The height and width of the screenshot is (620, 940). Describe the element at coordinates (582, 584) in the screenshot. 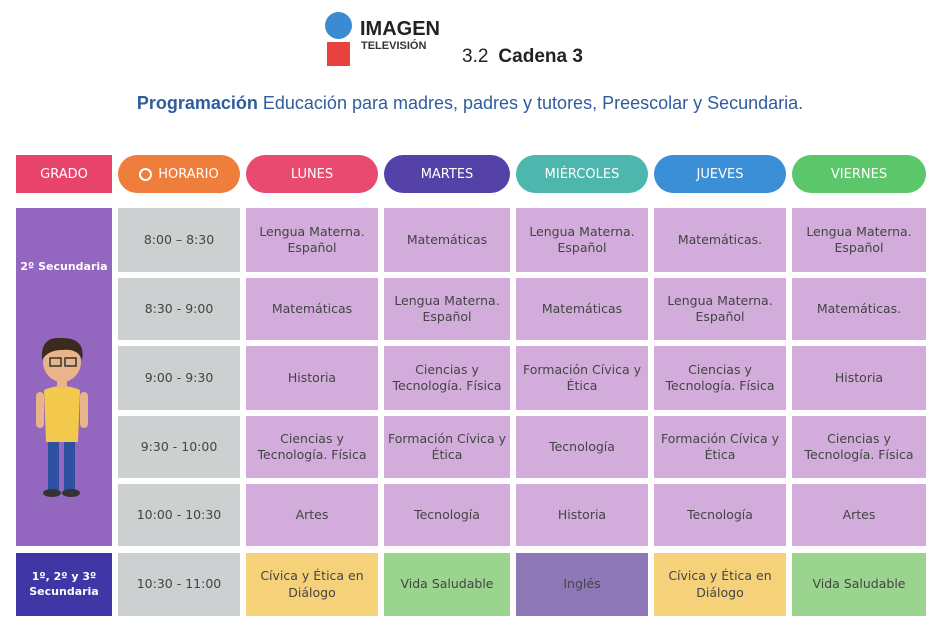

I see `subject-cell: Inglés` at that location.